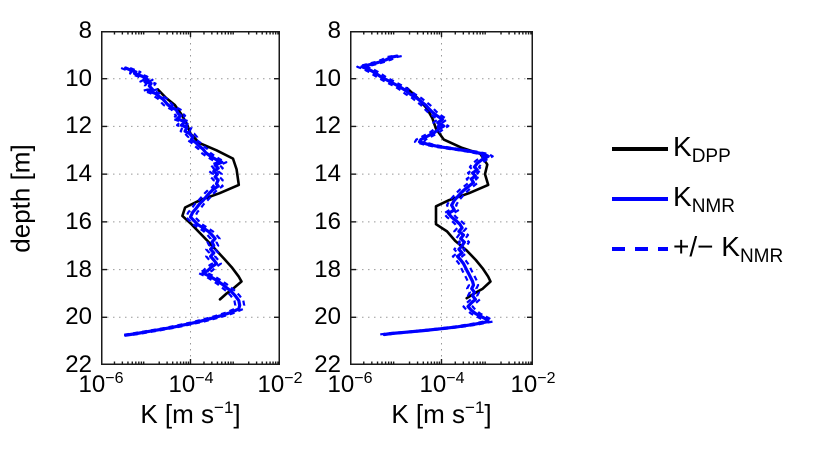 The width and height of the screenshot is (825, 454). I want to click on ytick-right-14: 14, so click(327, 173).